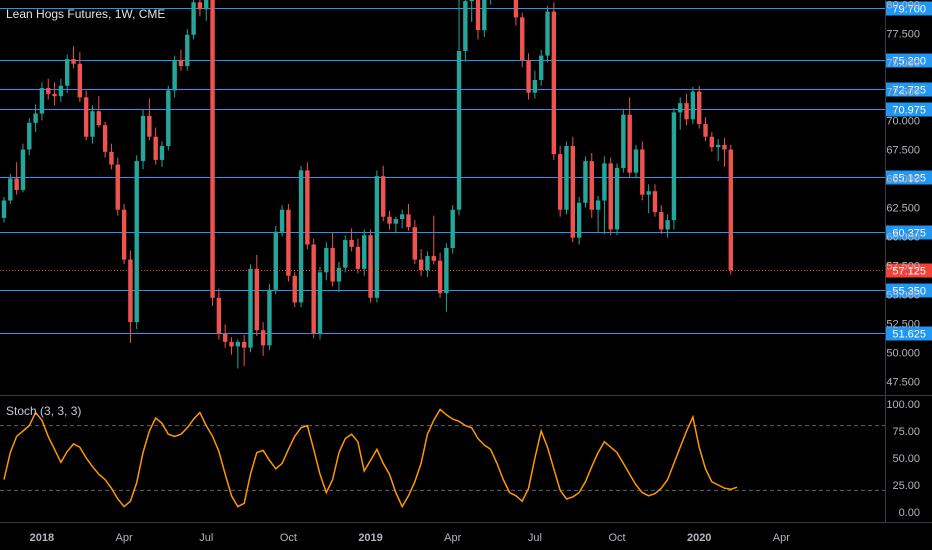 Image resolution: width=932 pixels, height=550 pixels. Describe the element at coordinates (909, 270) in the screenshot. I see `last-price-badge` at that location.